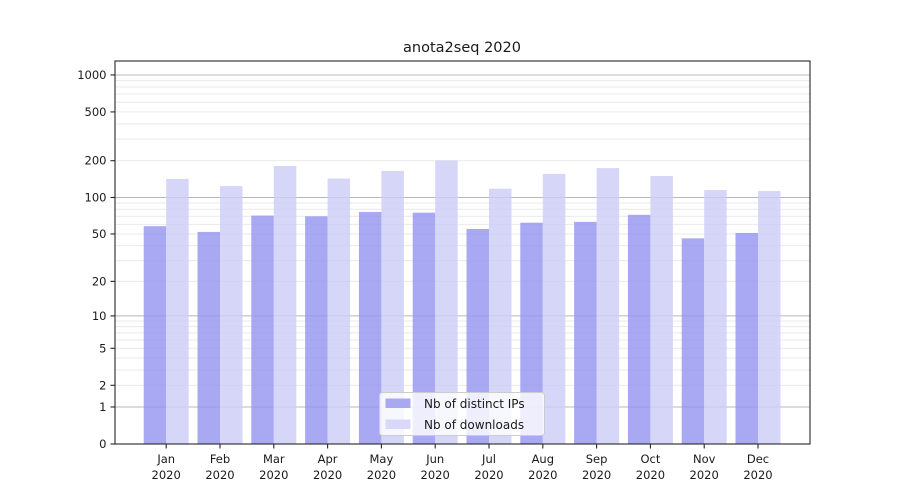 Image resolution: width=900 pixels, height=500 pixels. Describe the element at coordinates (392, 307) in the screenshot. I see `bar-may-downloads` at that location.